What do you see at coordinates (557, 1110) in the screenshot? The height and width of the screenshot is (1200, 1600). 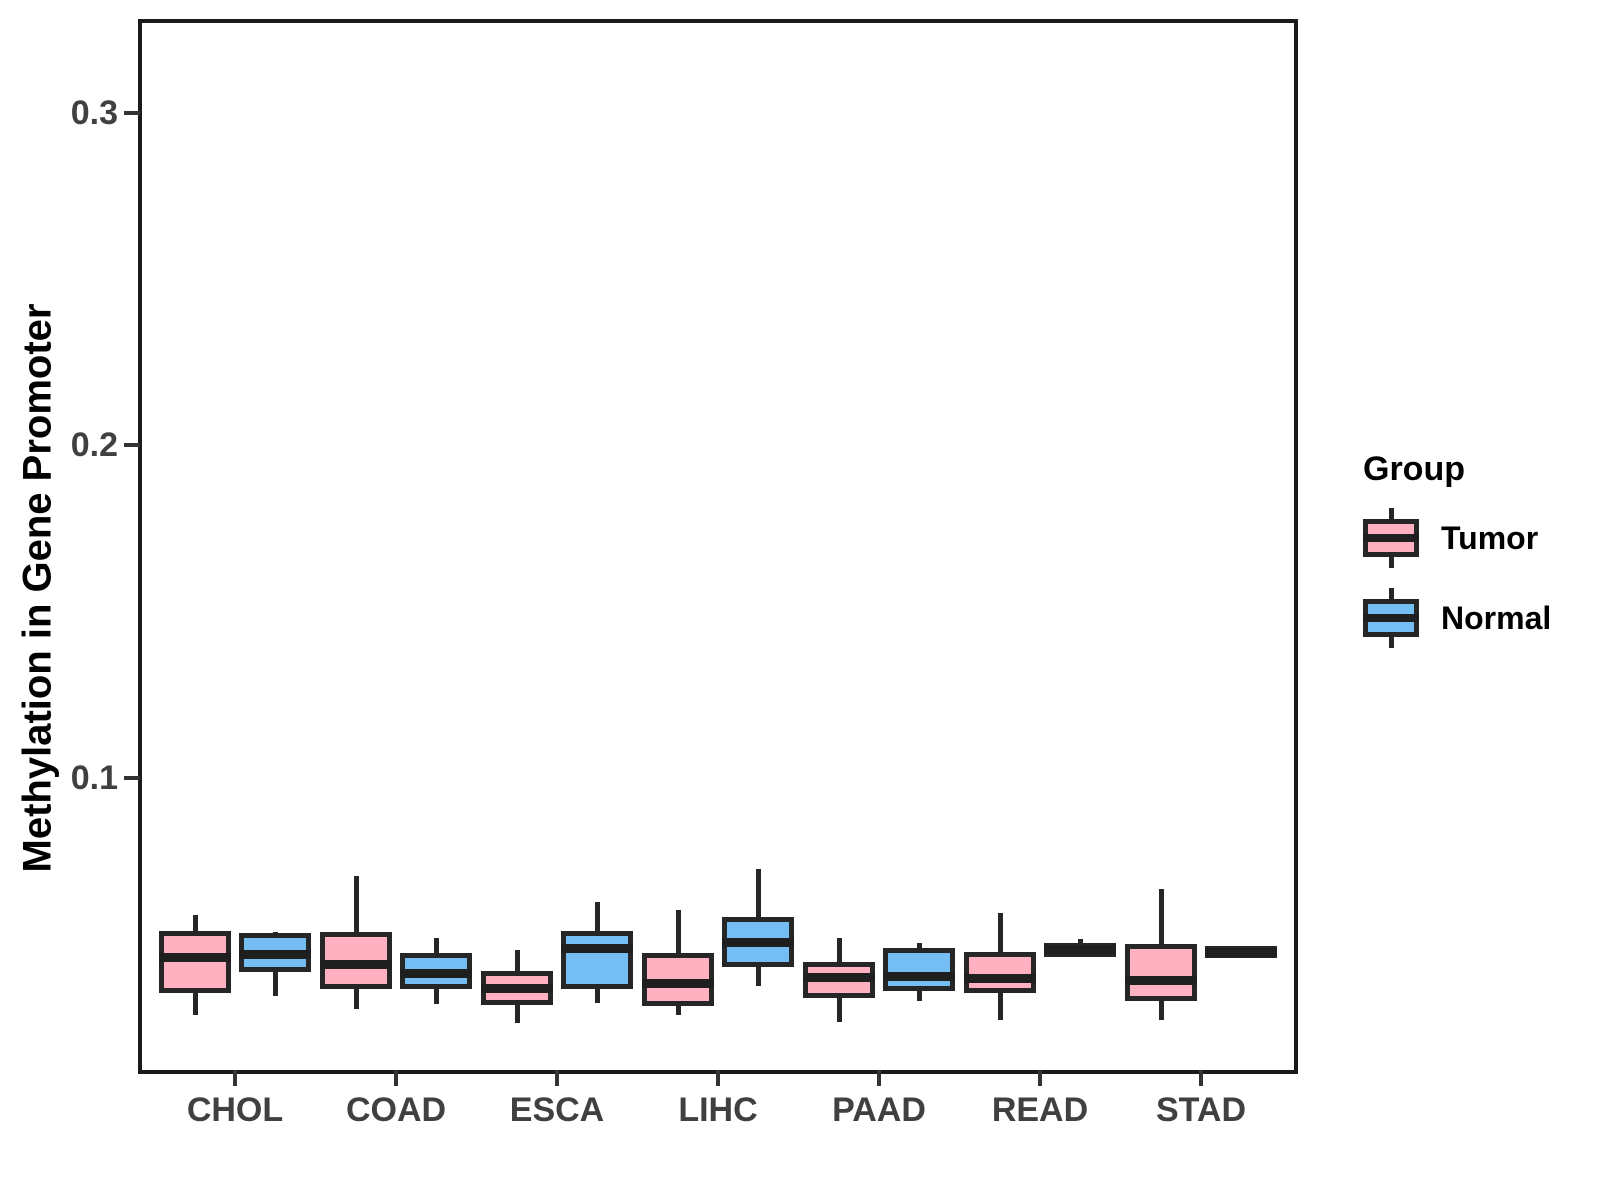 I see `x-tick-label: ESCA` at bounding box center [557, 1110].